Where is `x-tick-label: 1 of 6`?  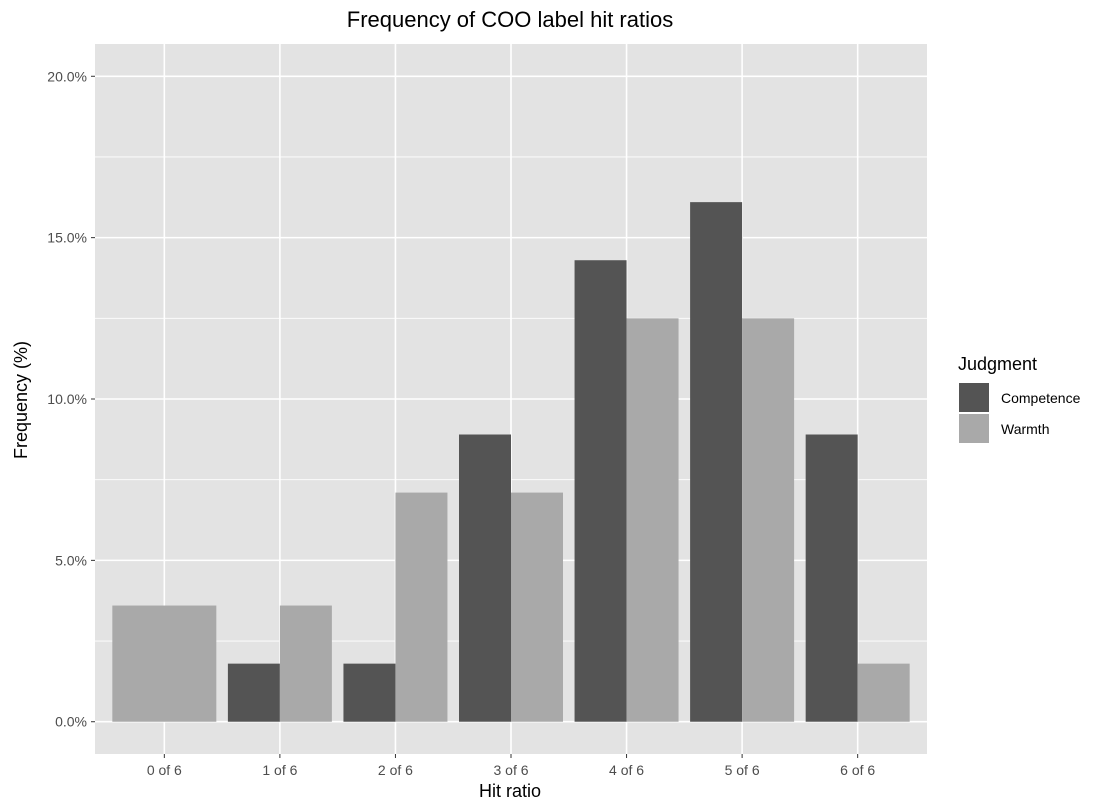 x-tick-label: 1 of 6 is located at coordinates (279, 770).